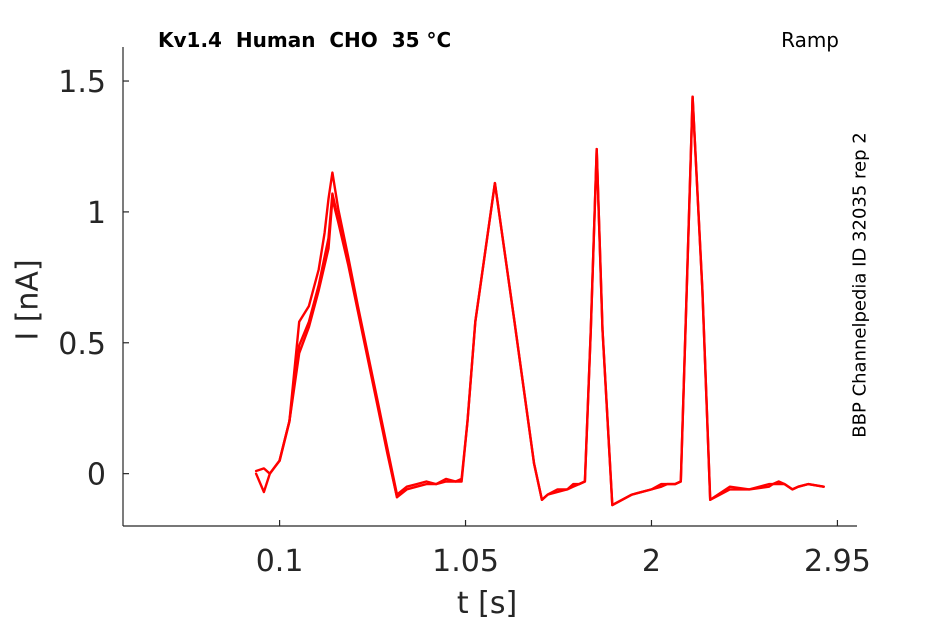  I want to click on y-tick-label: 1.5, so click(82, 82).